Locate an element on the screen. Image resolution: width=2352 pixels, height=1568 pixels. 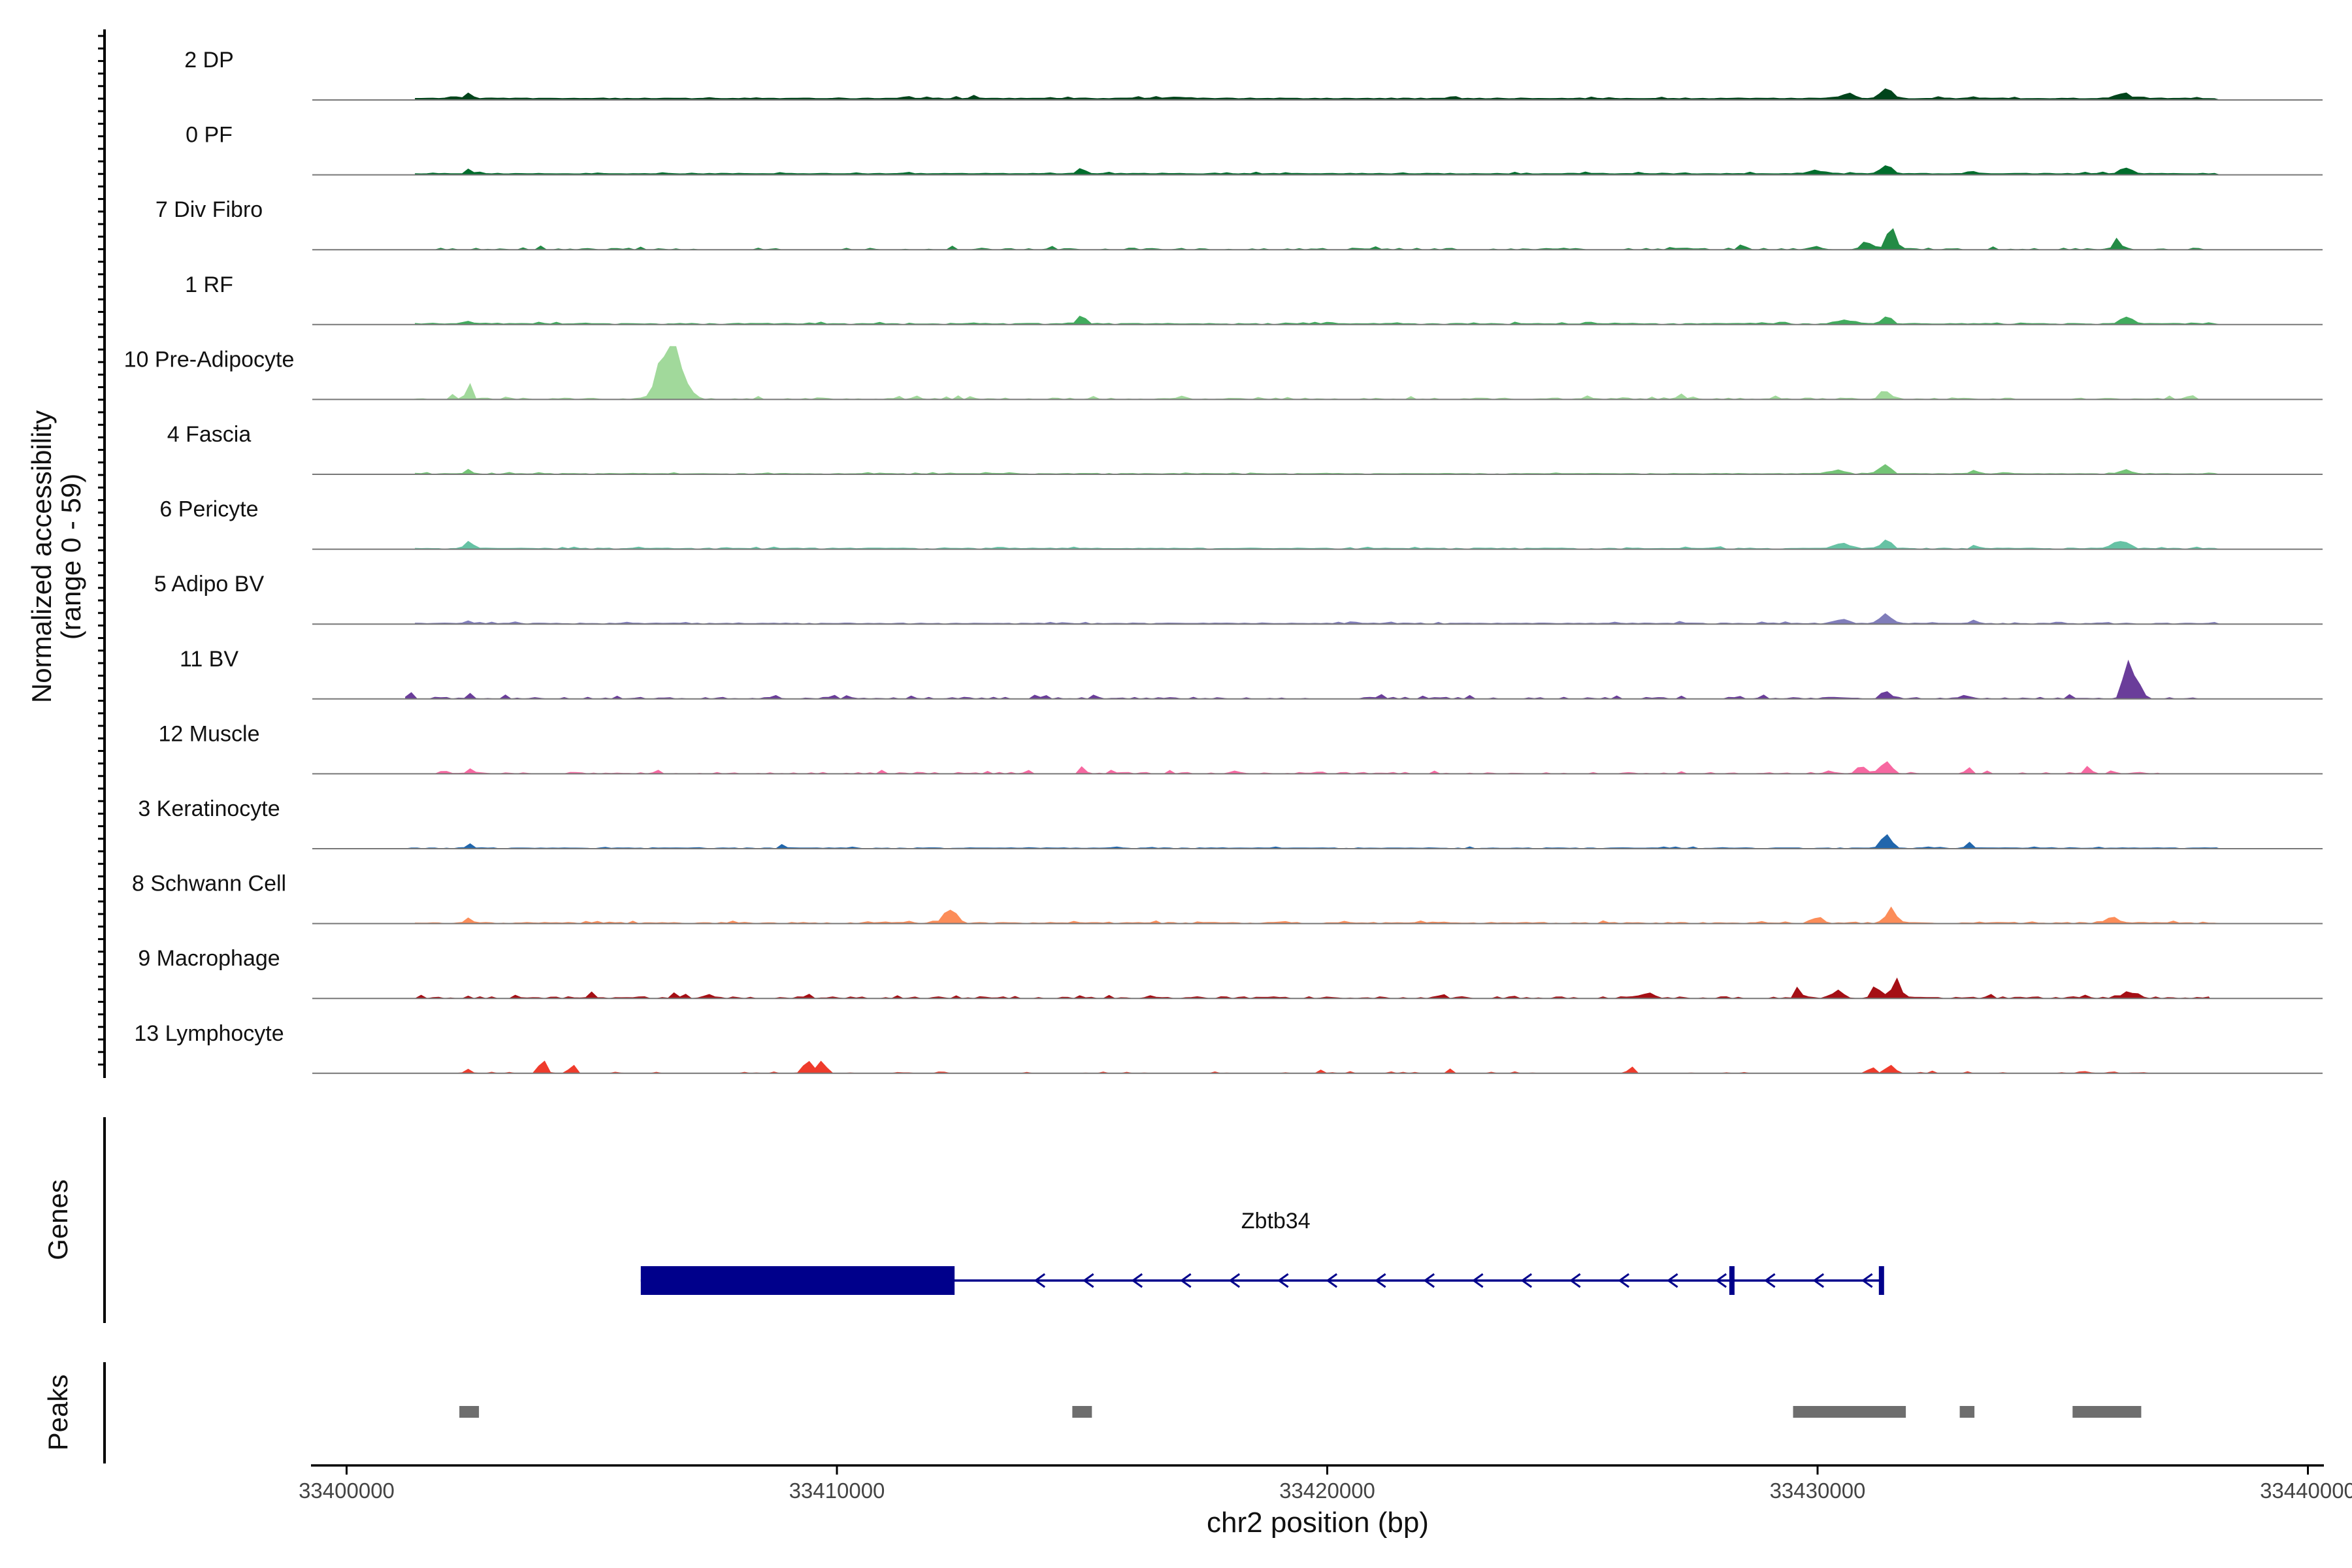
track-0-pf: 0 PF is located at coordinates (1254, 149).